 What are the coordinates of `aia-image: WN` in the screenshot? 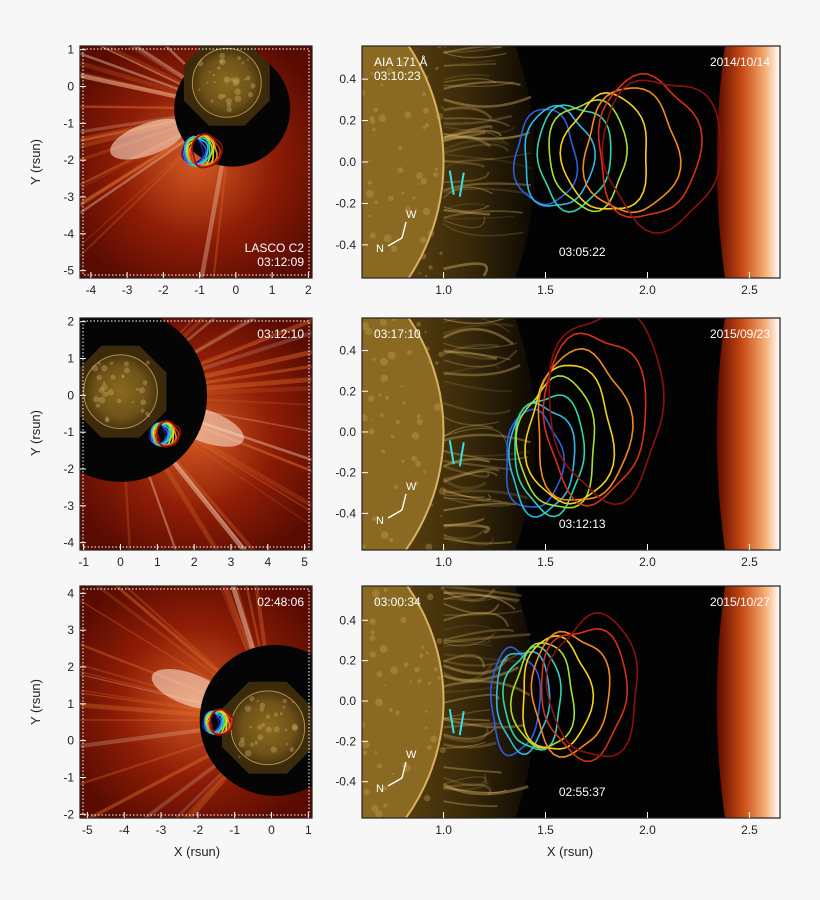 It's located at (571, 434).